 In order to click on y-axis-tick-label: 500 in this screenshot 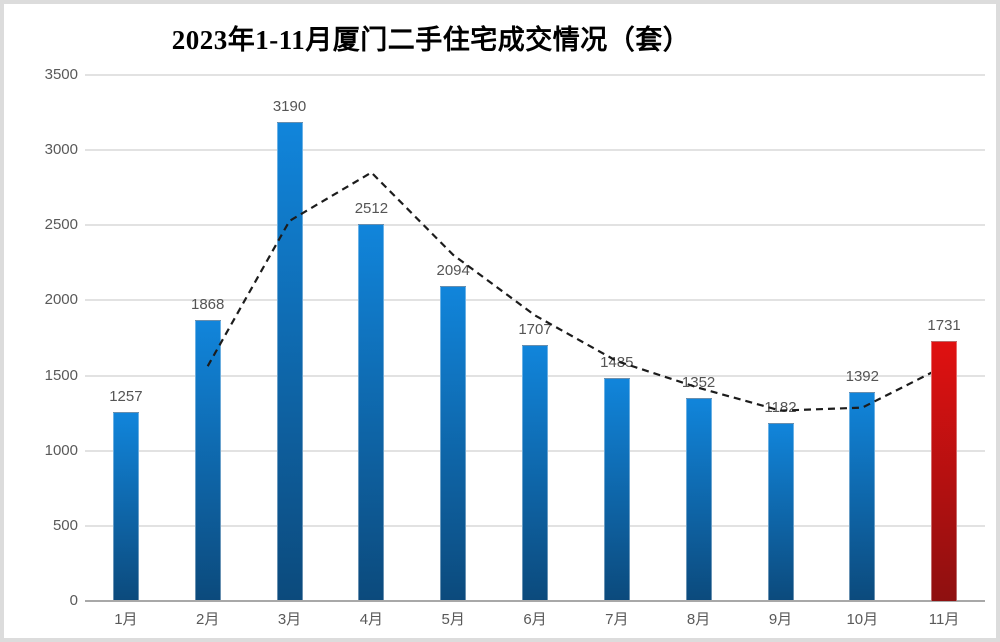, I will do `click(65, 525)`.